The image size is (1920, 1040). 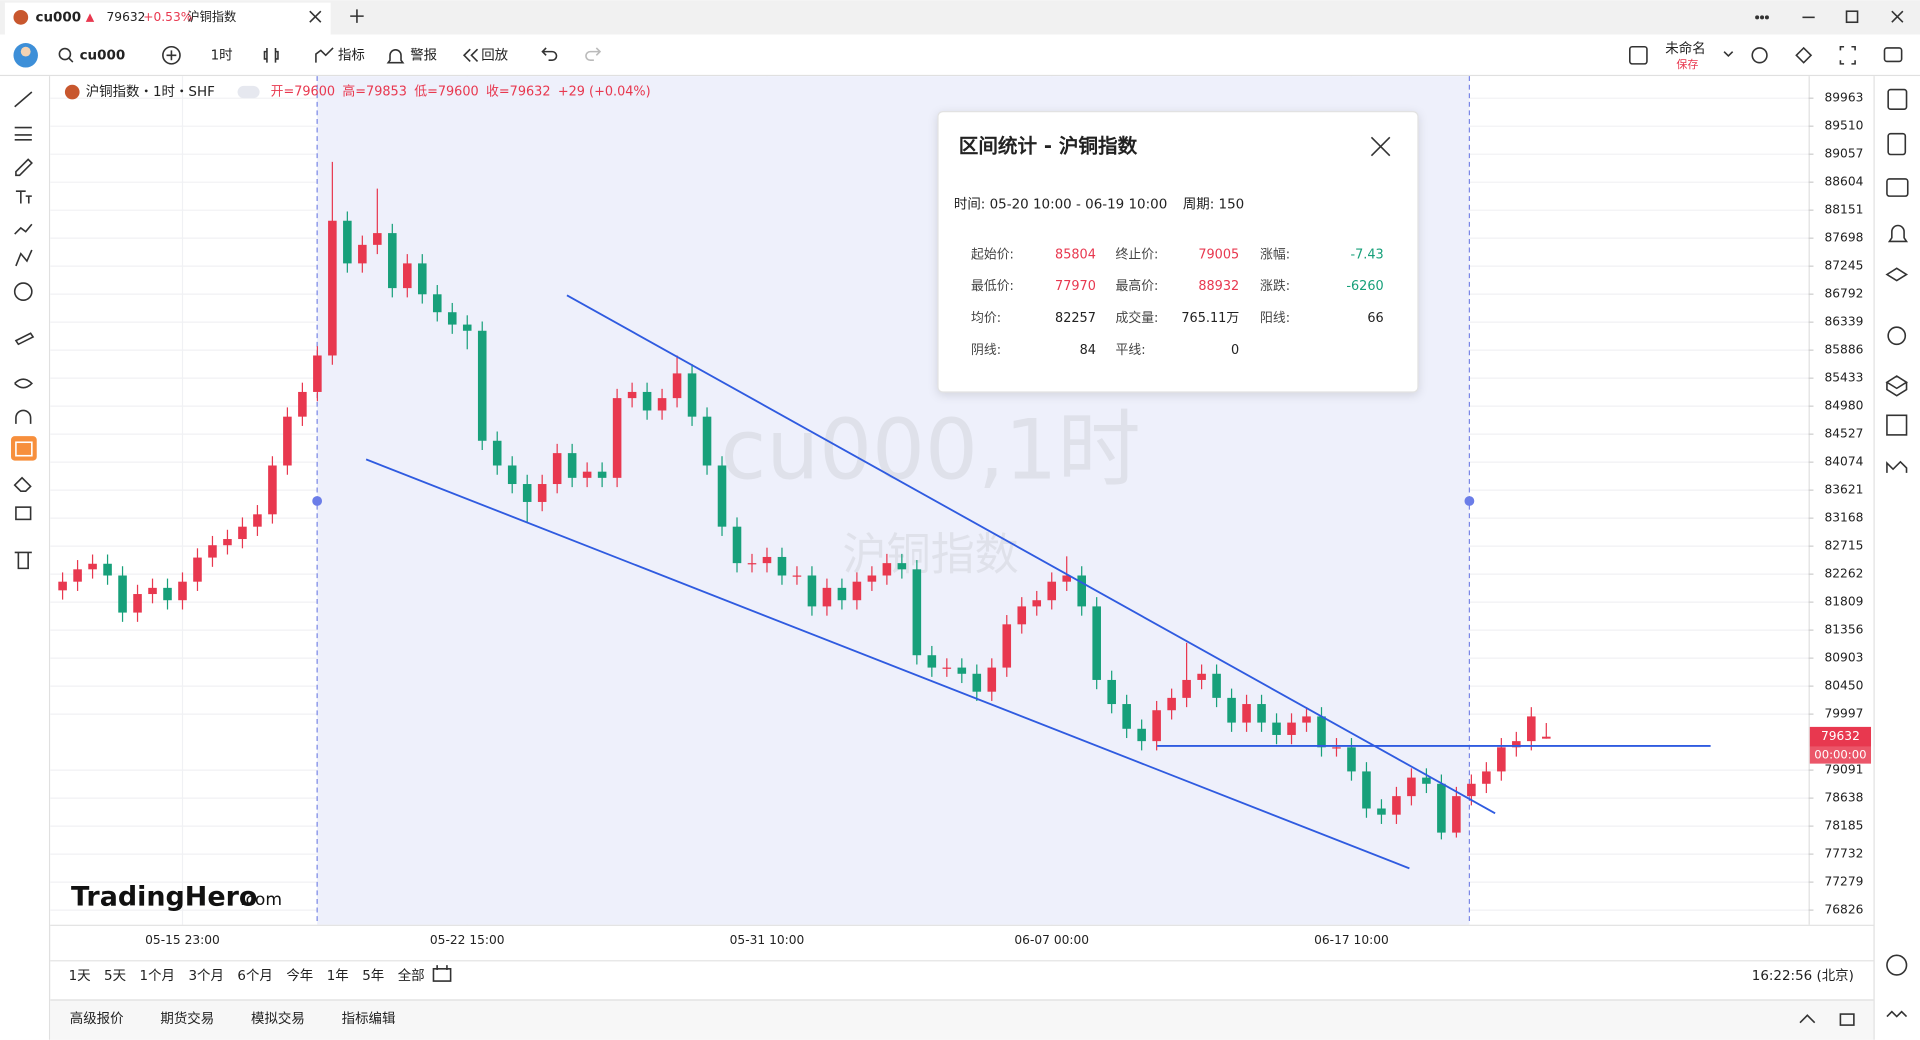 I want to click on new-tab, so click(x=357, y=16).